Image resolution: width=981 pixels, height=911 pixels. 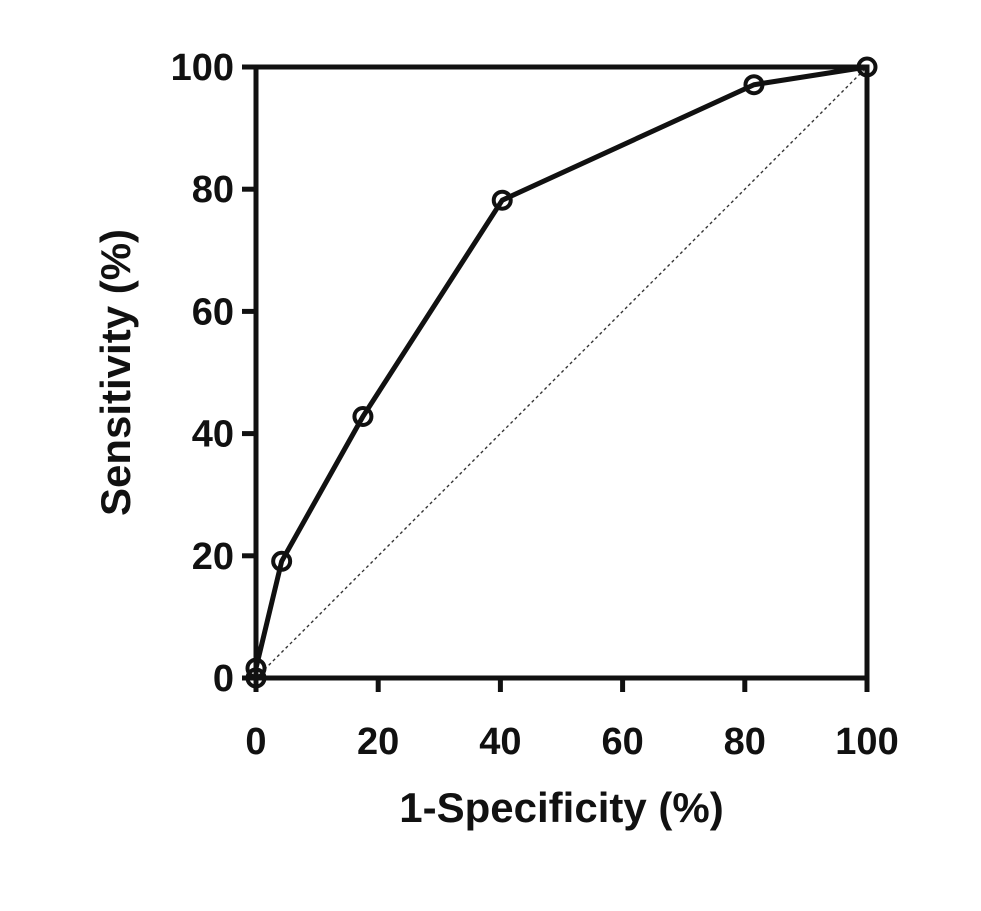 I want to click on y-tick-label: 40, so click(x=213, y=435).